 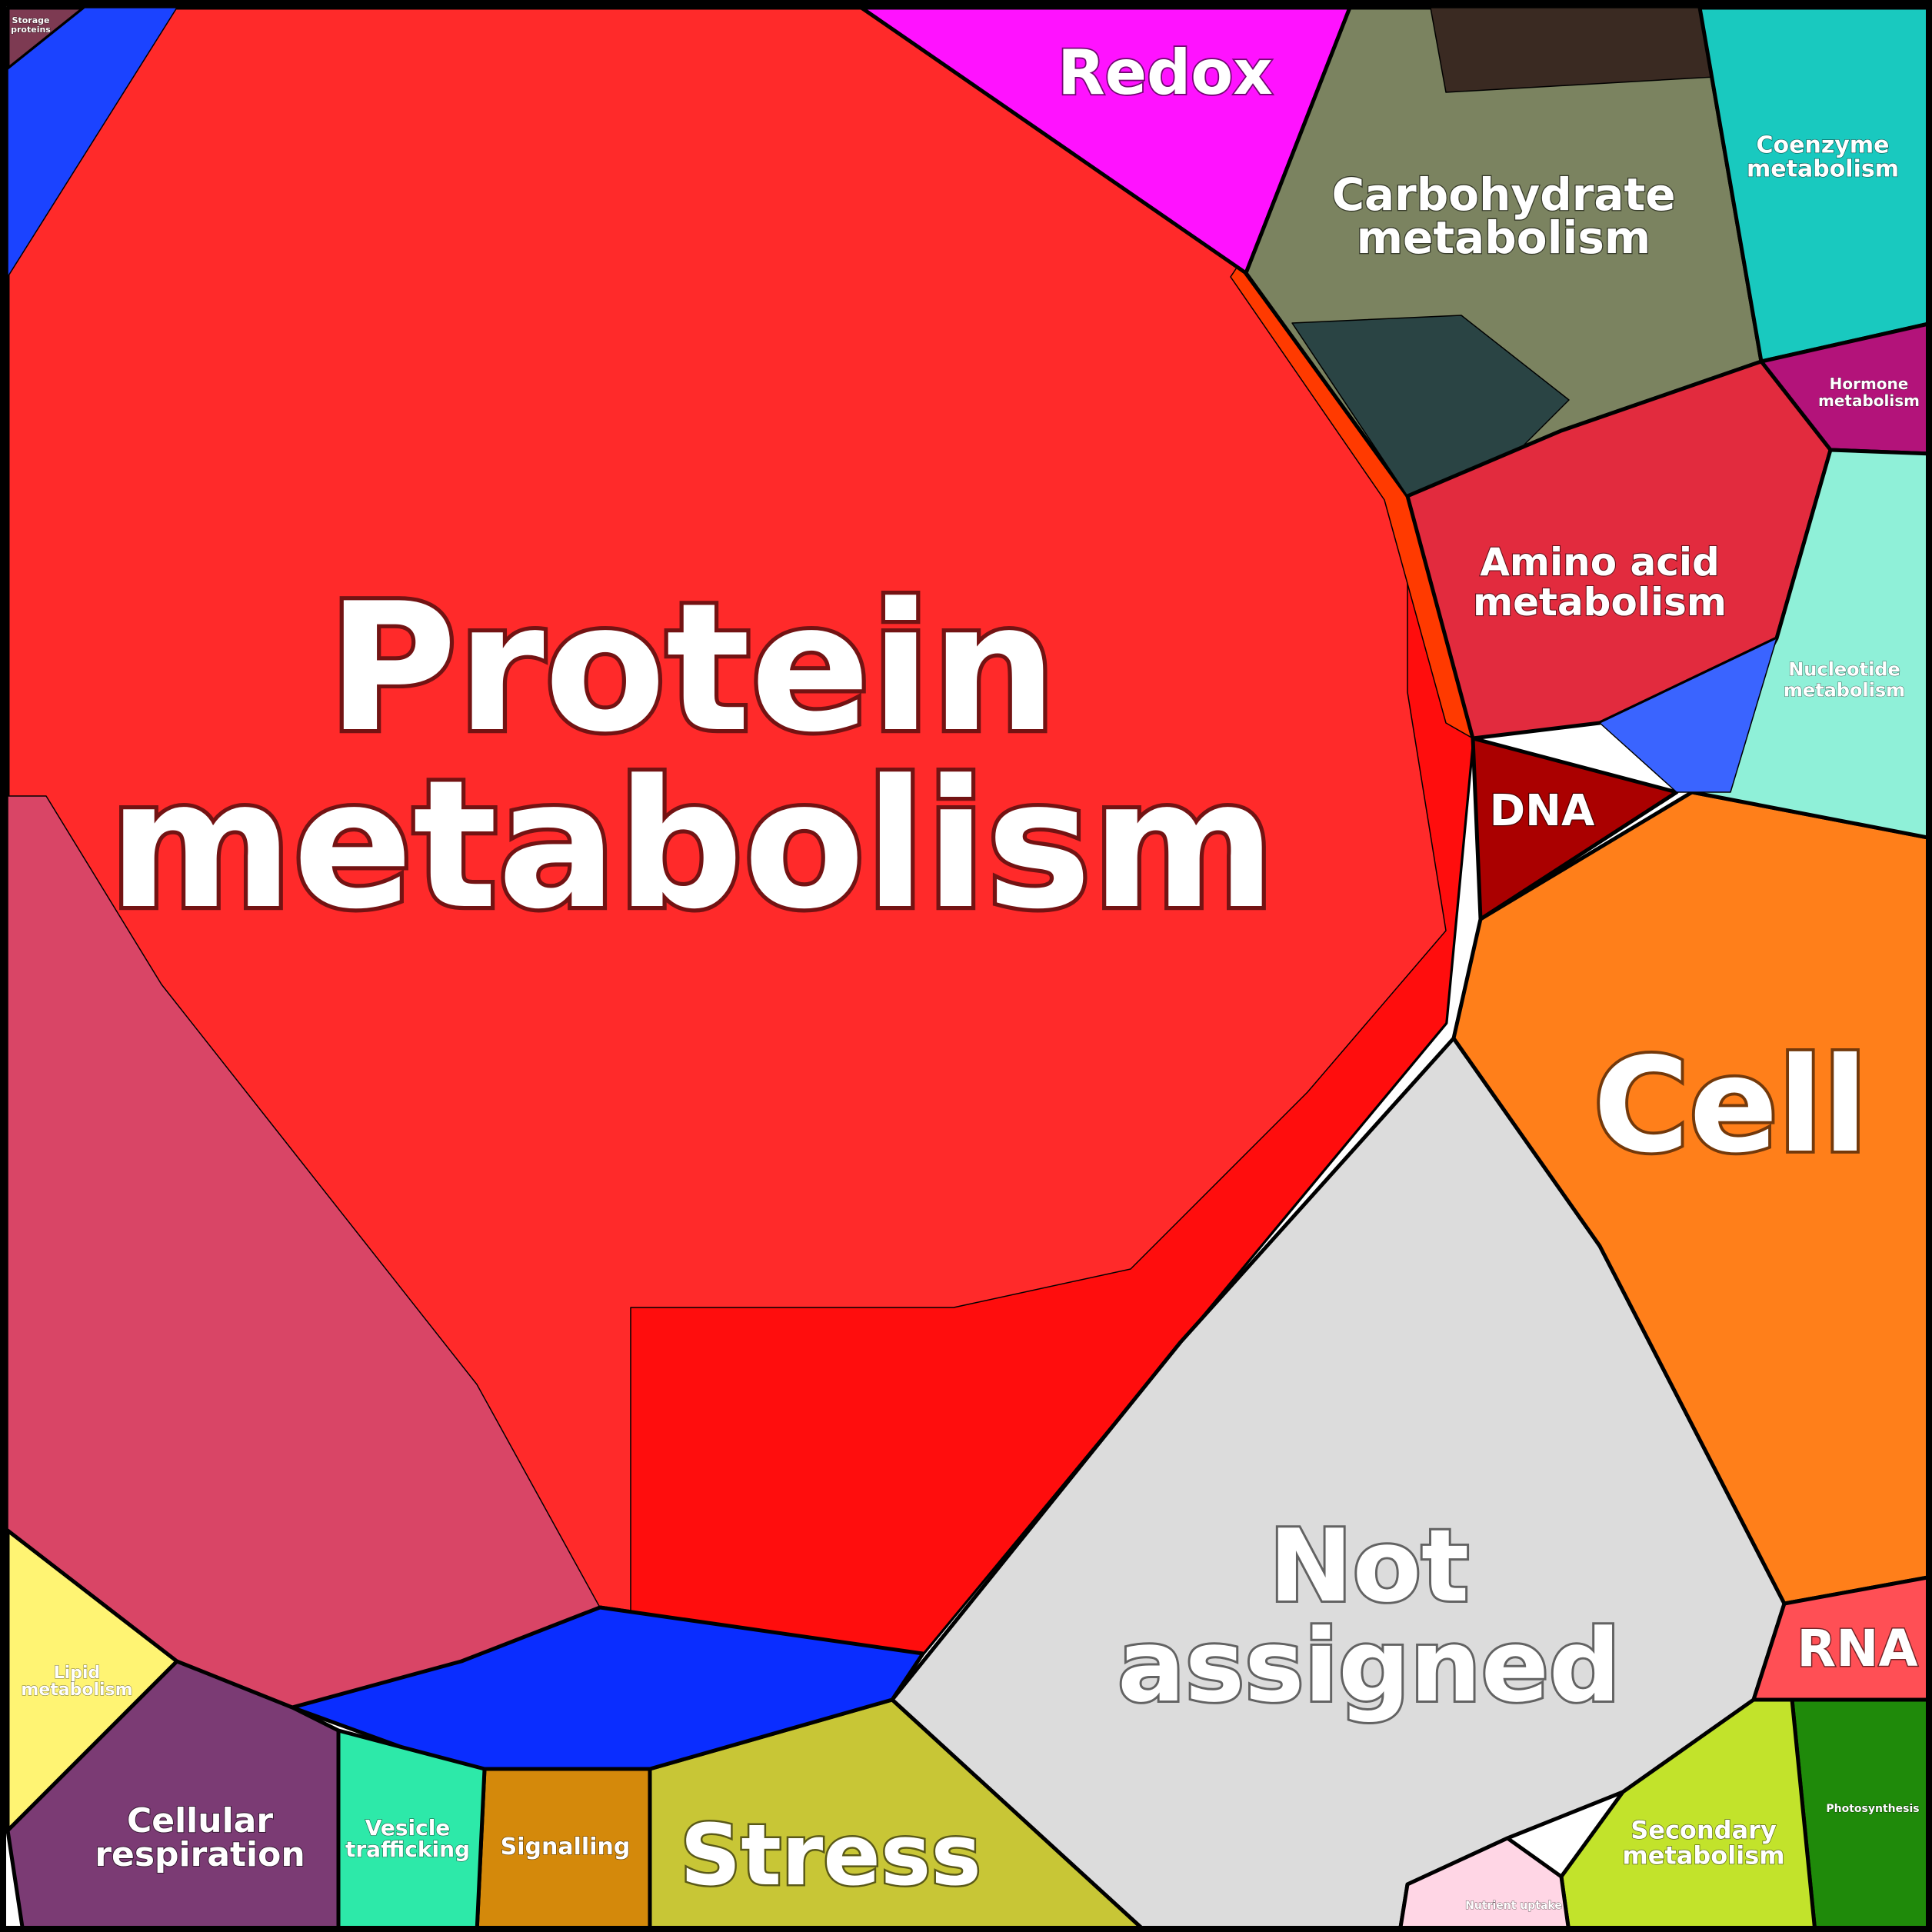 What do you see at coordinates (1731, 1106) in the screenshot?
I see `category-label: Cell` at bounding box center [1731, 1106].